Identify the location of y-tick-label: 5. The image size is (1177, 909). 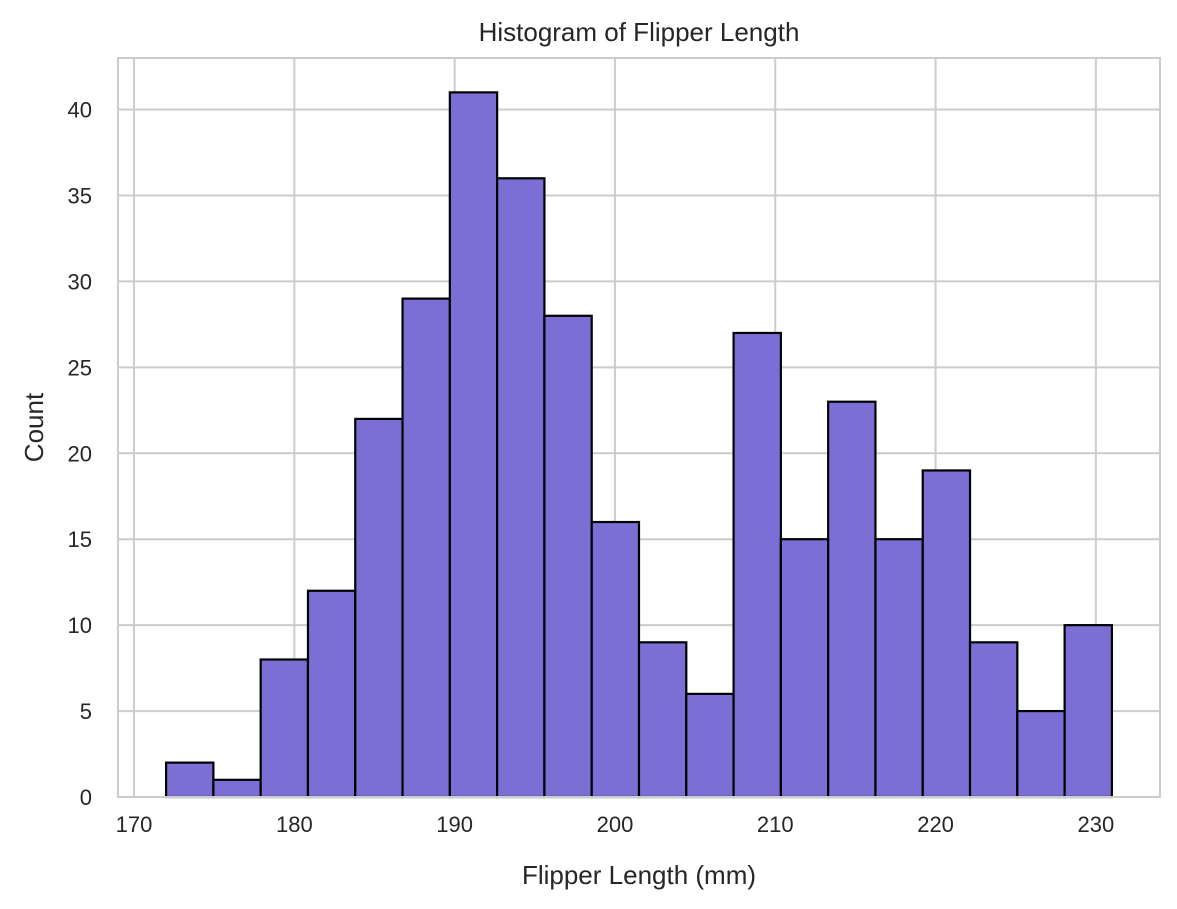
(86, 711).